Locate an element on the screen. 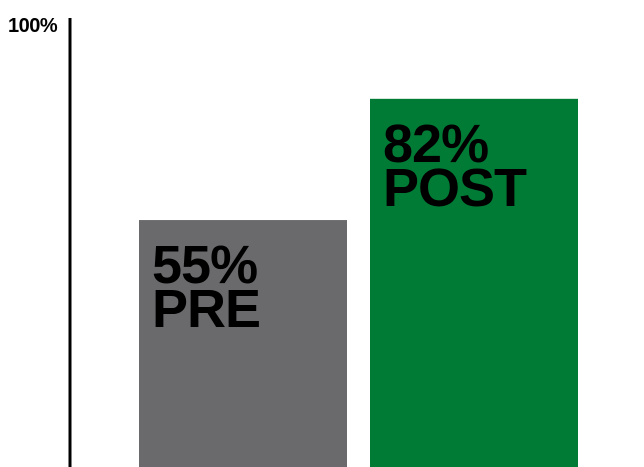 The image size is (644, 467). y-axis-max-label: 100% is located at coordinates (33, 26).